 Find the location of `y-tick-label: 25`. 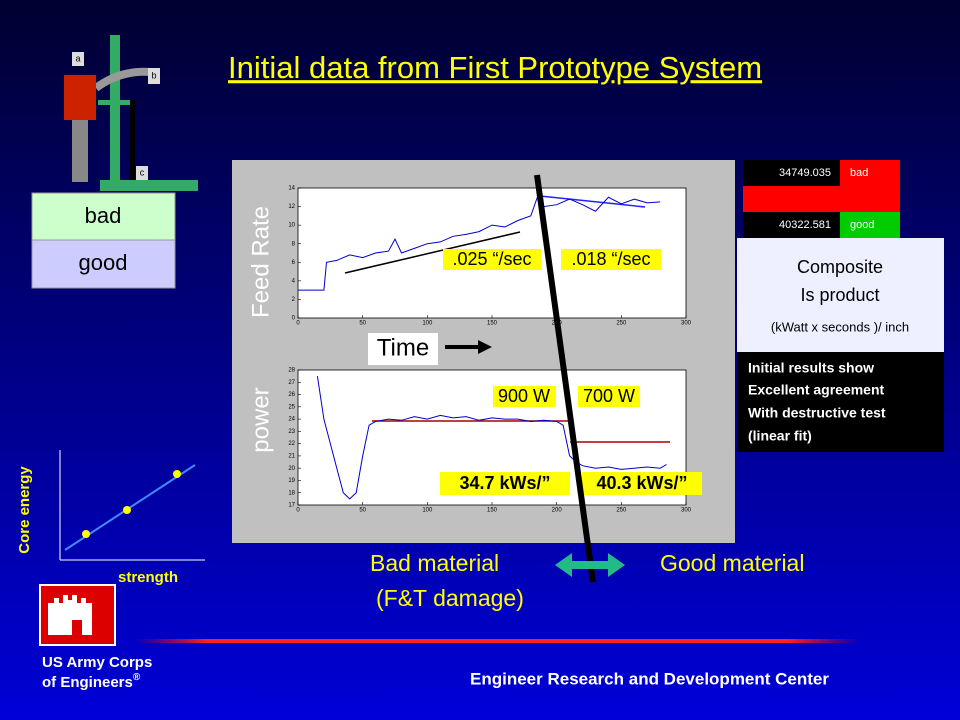

y-tick-label: 25 is located at coordinates (291, 407).